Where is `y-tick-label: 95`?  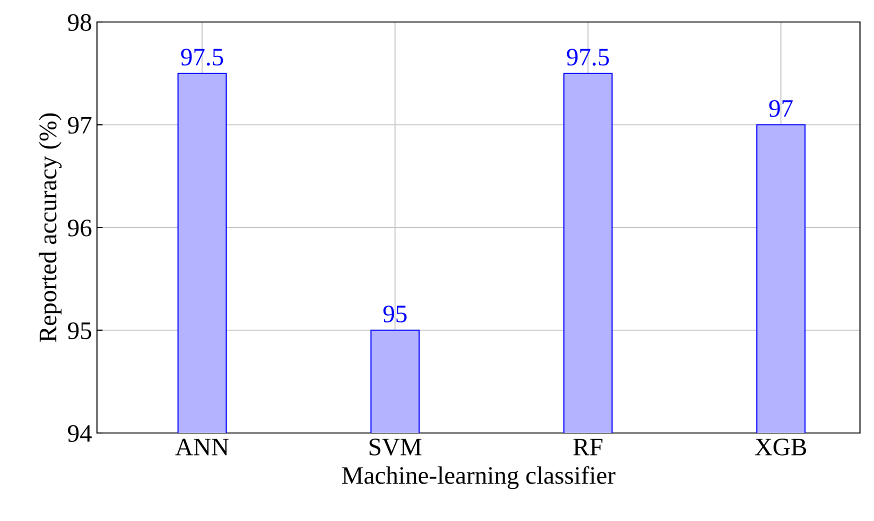 y-tick-label: 95 is located at coordinates (80, 331).